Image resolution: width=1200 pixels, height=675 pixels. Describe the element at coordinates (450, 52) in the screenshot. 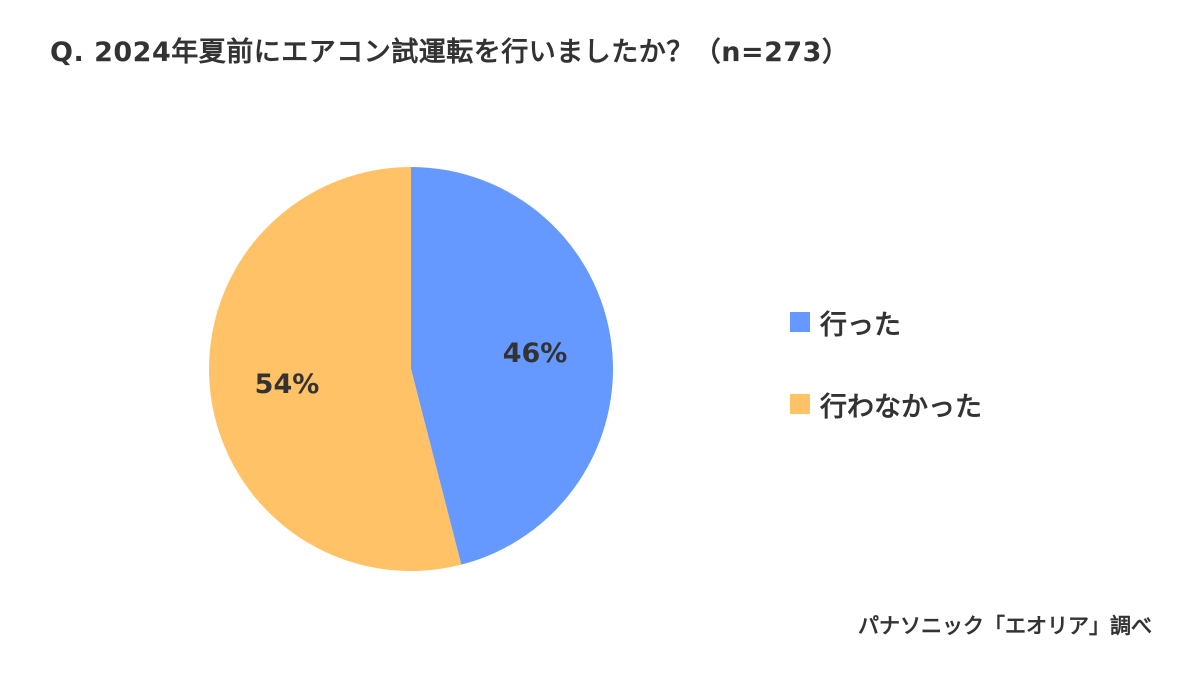

I see `chart-title: Q. 2024年夏前にエアコン試運転を行いましたか？（n=273）` at that location.